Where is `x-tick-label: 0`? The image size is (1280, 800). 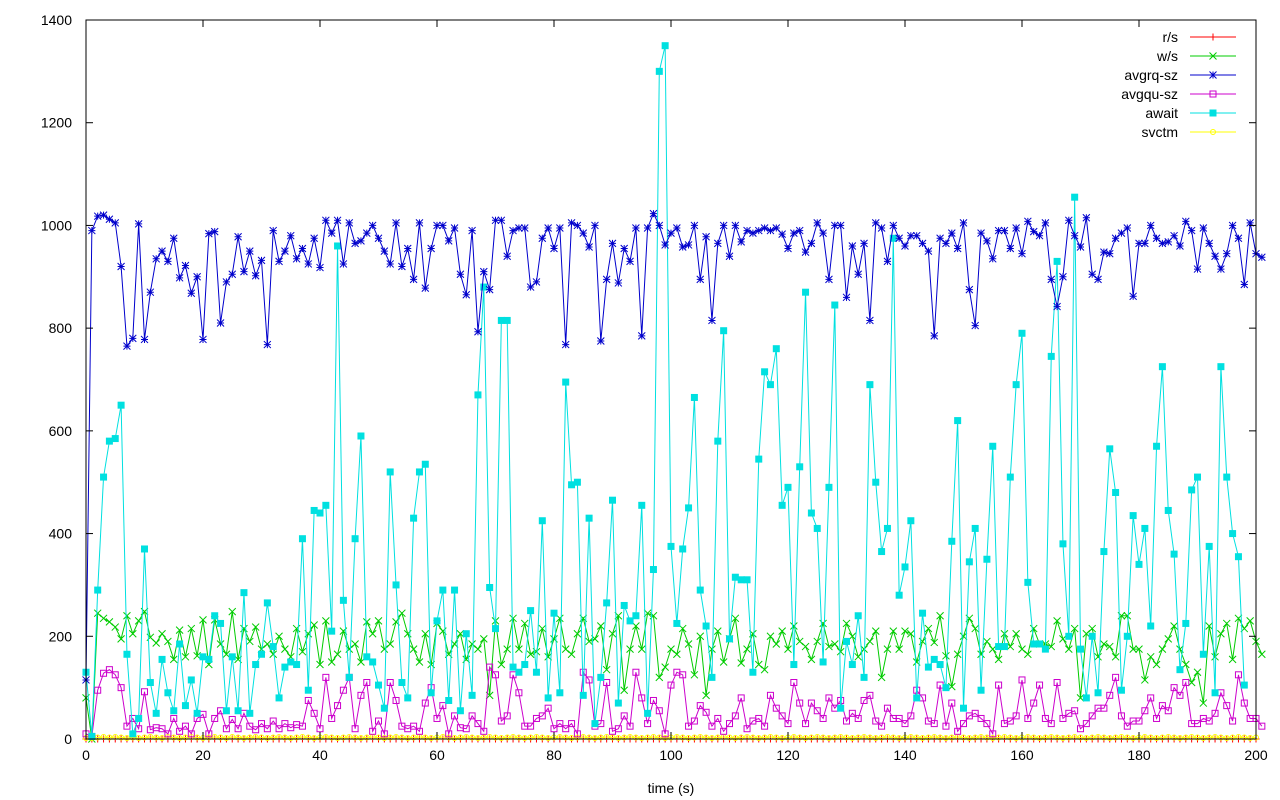
x-tick-label: 0 is located at coordinates (86, 755).